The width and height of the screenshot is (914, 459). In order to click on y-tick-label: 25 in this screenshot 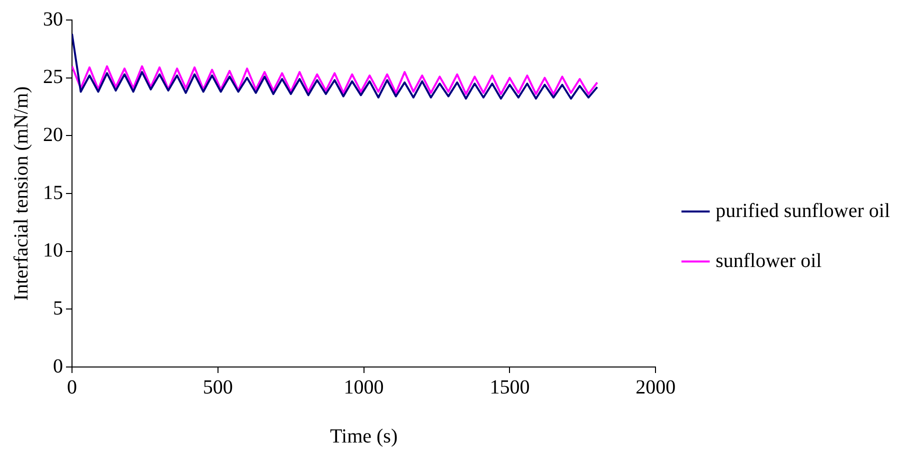, I will do `click(53, 77)`.